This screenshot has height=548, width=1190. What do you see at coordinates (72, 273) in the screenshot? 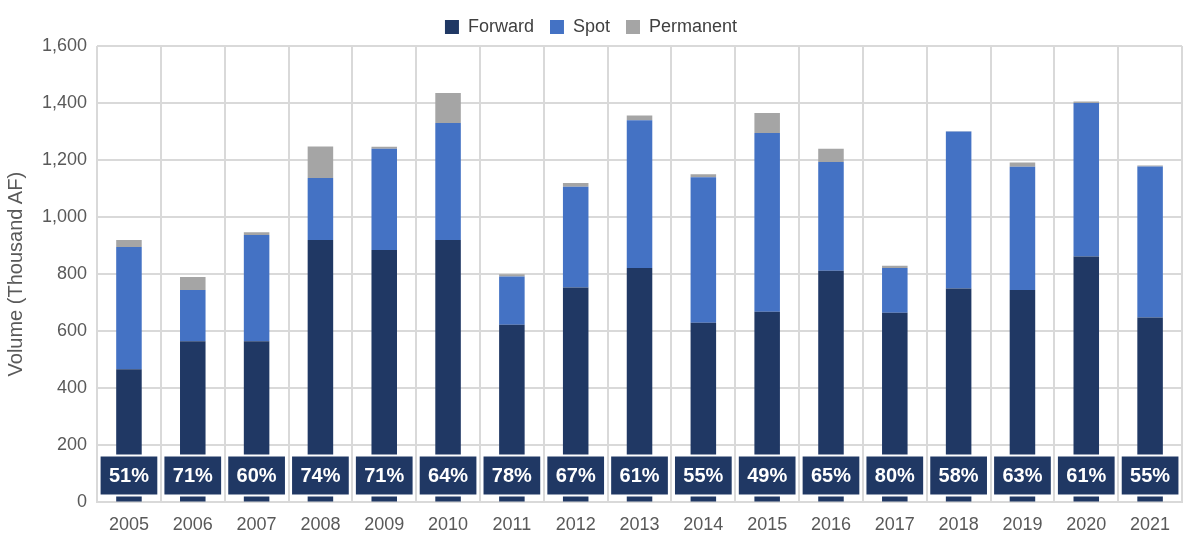
I see `y-tick-label: 800` at bounding box center [72, 273].